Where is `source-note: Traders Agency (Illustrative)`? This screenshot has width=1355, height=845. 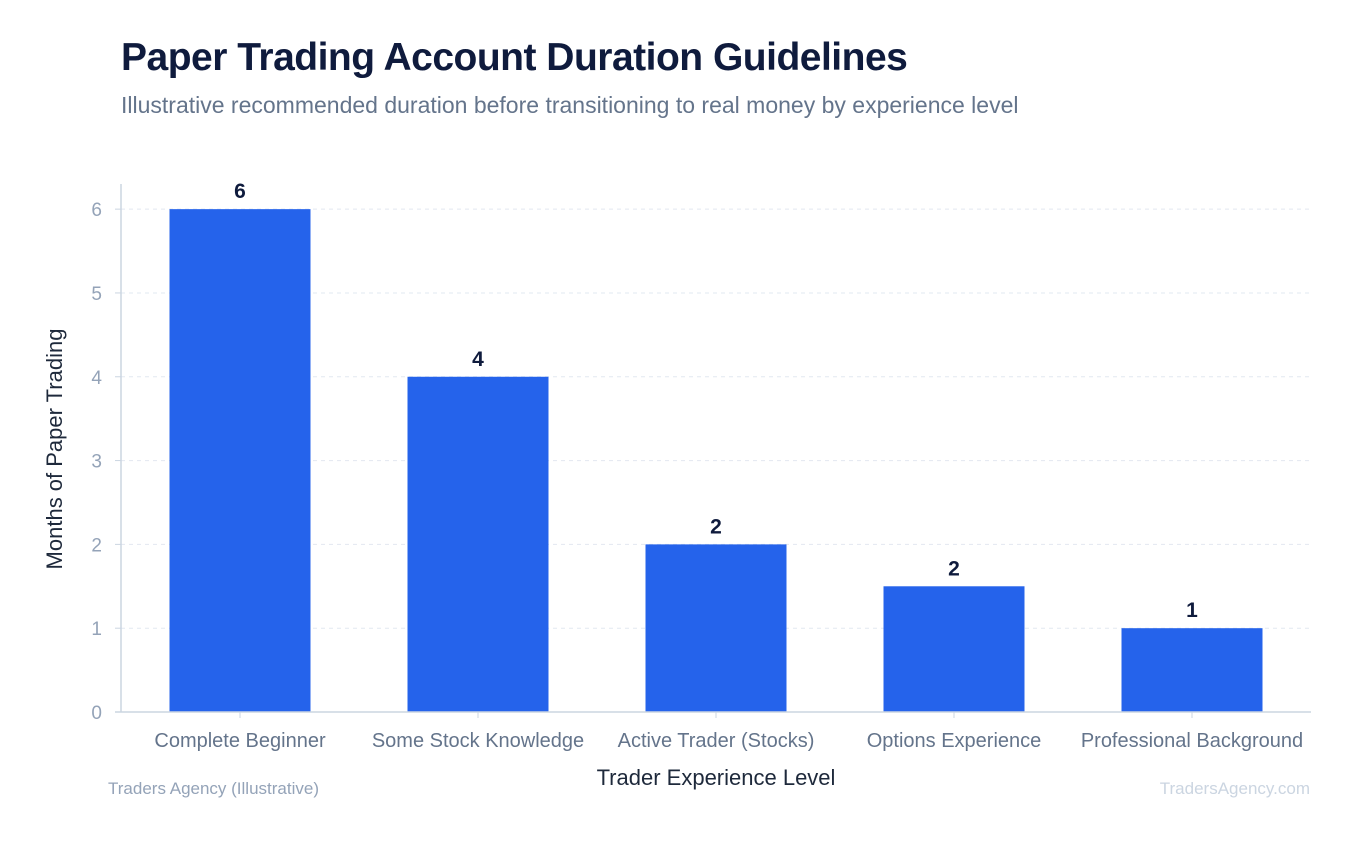 source-note: Traders Agency (Illustrative) is located at coordinates (213, 788).